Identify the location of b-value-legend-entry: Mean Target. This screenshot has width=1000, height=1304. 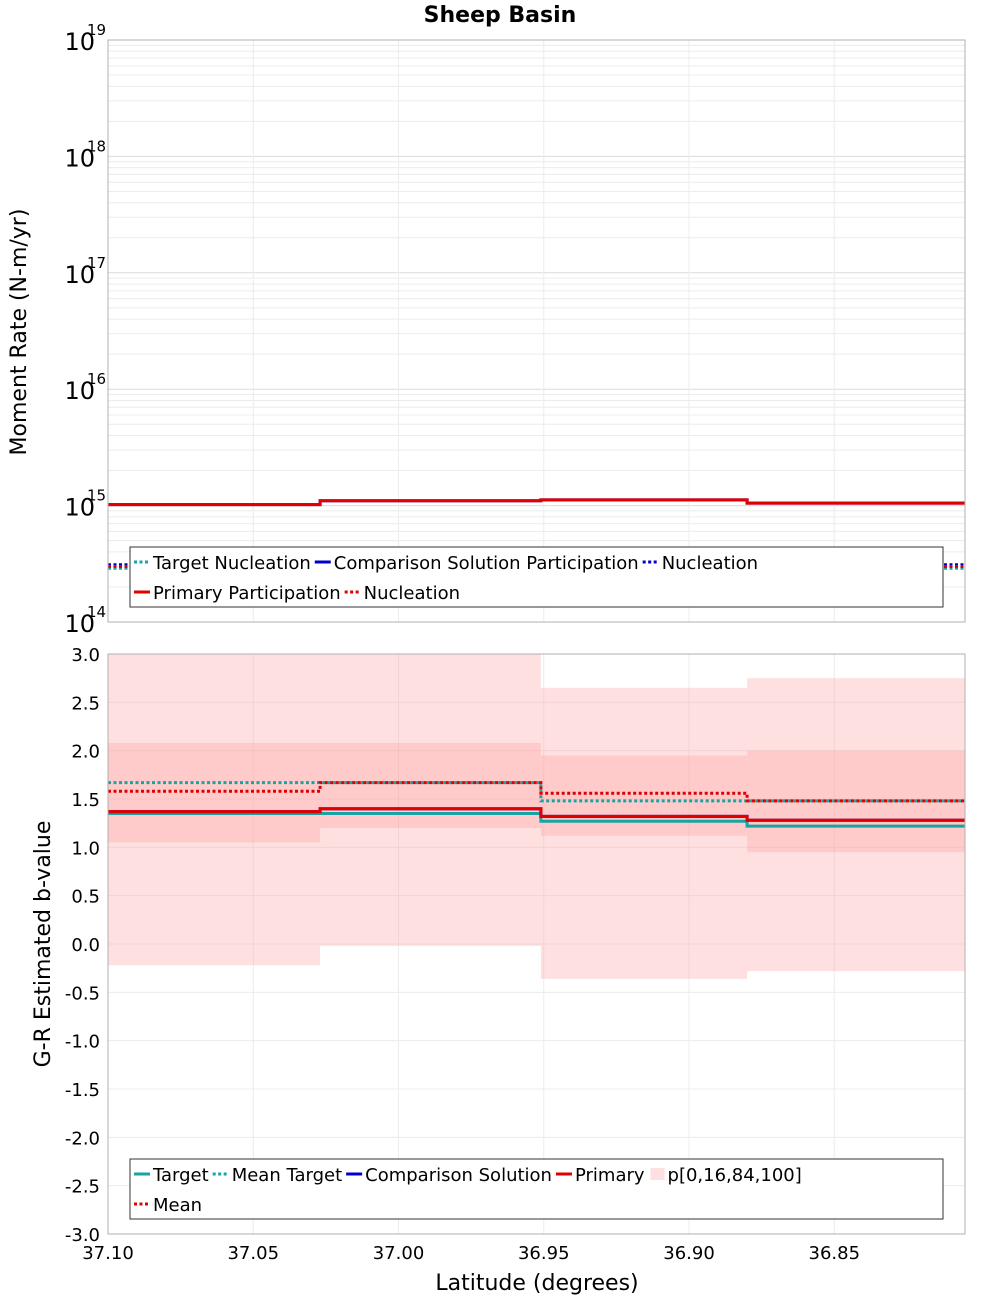
(277, 1175).